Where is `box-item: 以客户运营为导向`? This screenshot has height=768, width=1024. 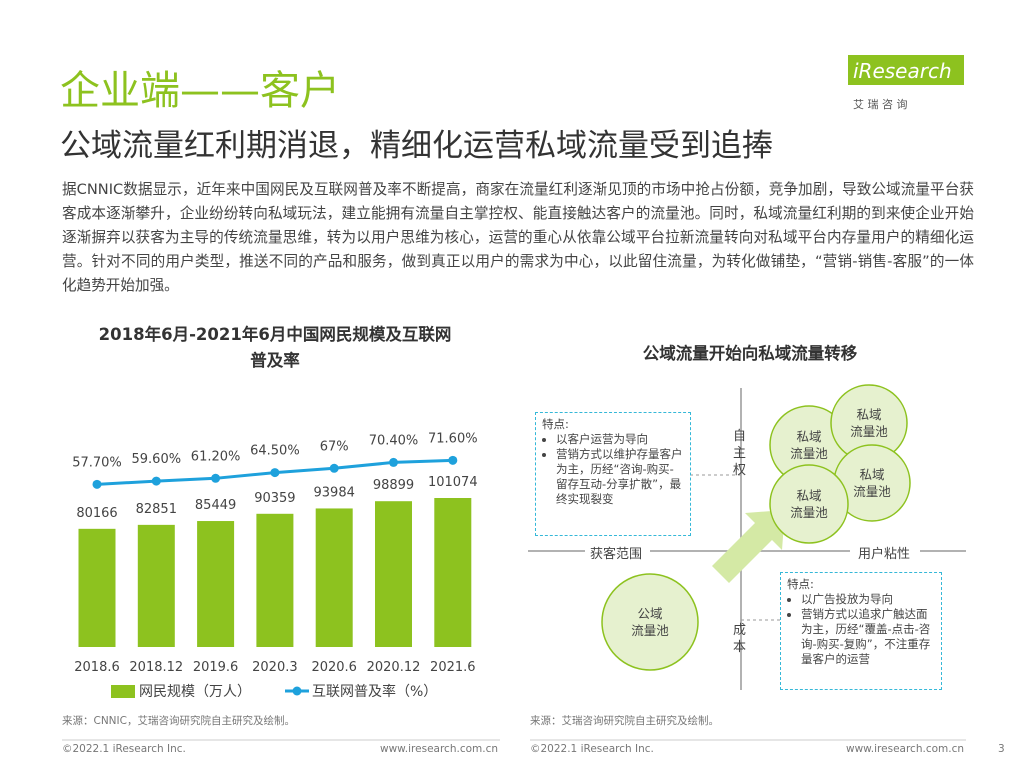 box-item: 以客户运营为导向 is located at coordinates (620, 439).